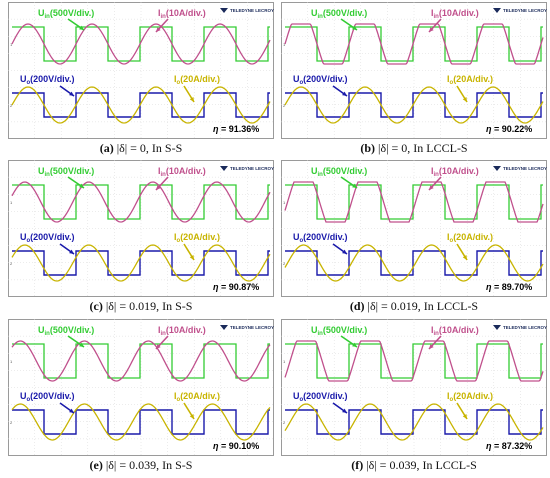  Describe the element at coordinates (368, 148) in the screenshot. I see `panel-tag: (b)` at that location.